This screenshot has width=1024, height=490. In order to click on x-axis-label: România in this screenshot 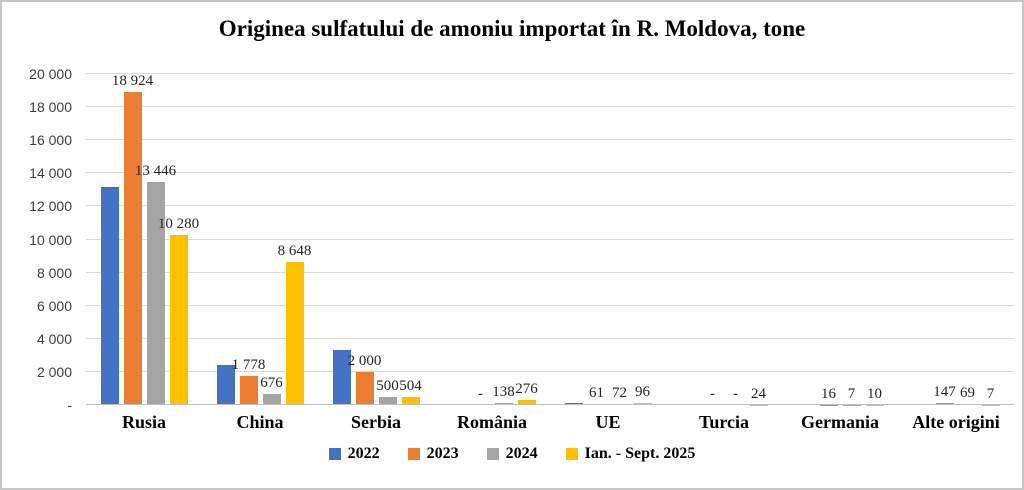, I will do `click(491, 422)`.